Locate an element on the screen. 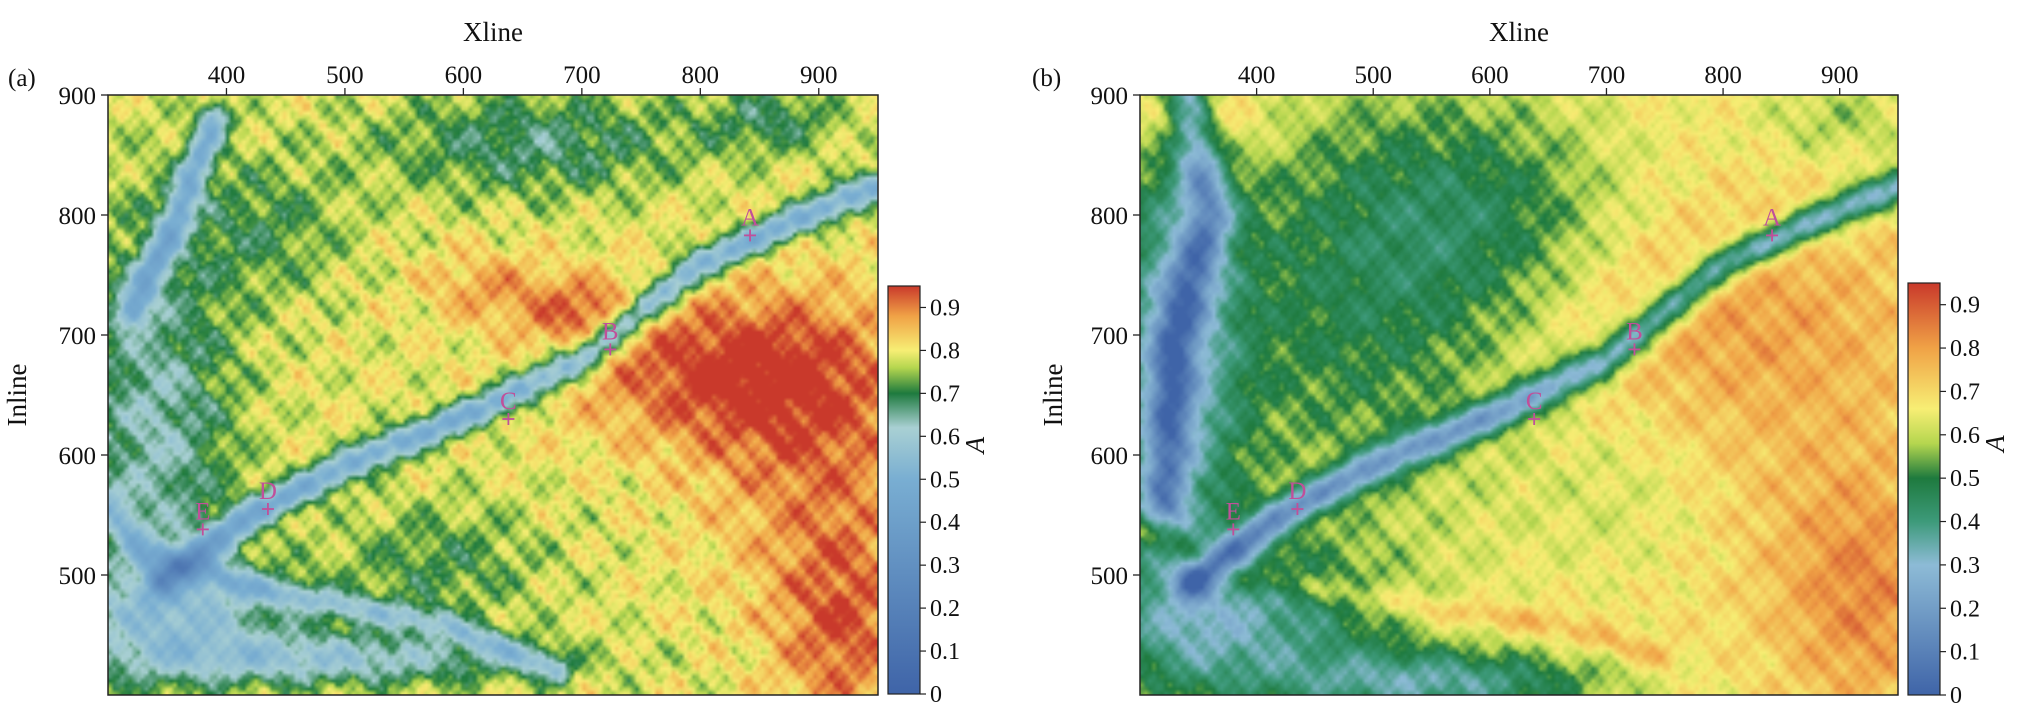 The width and height of the screenshot is (2031, 716). panel-label: (b) is located at coordinates (1046, 78).